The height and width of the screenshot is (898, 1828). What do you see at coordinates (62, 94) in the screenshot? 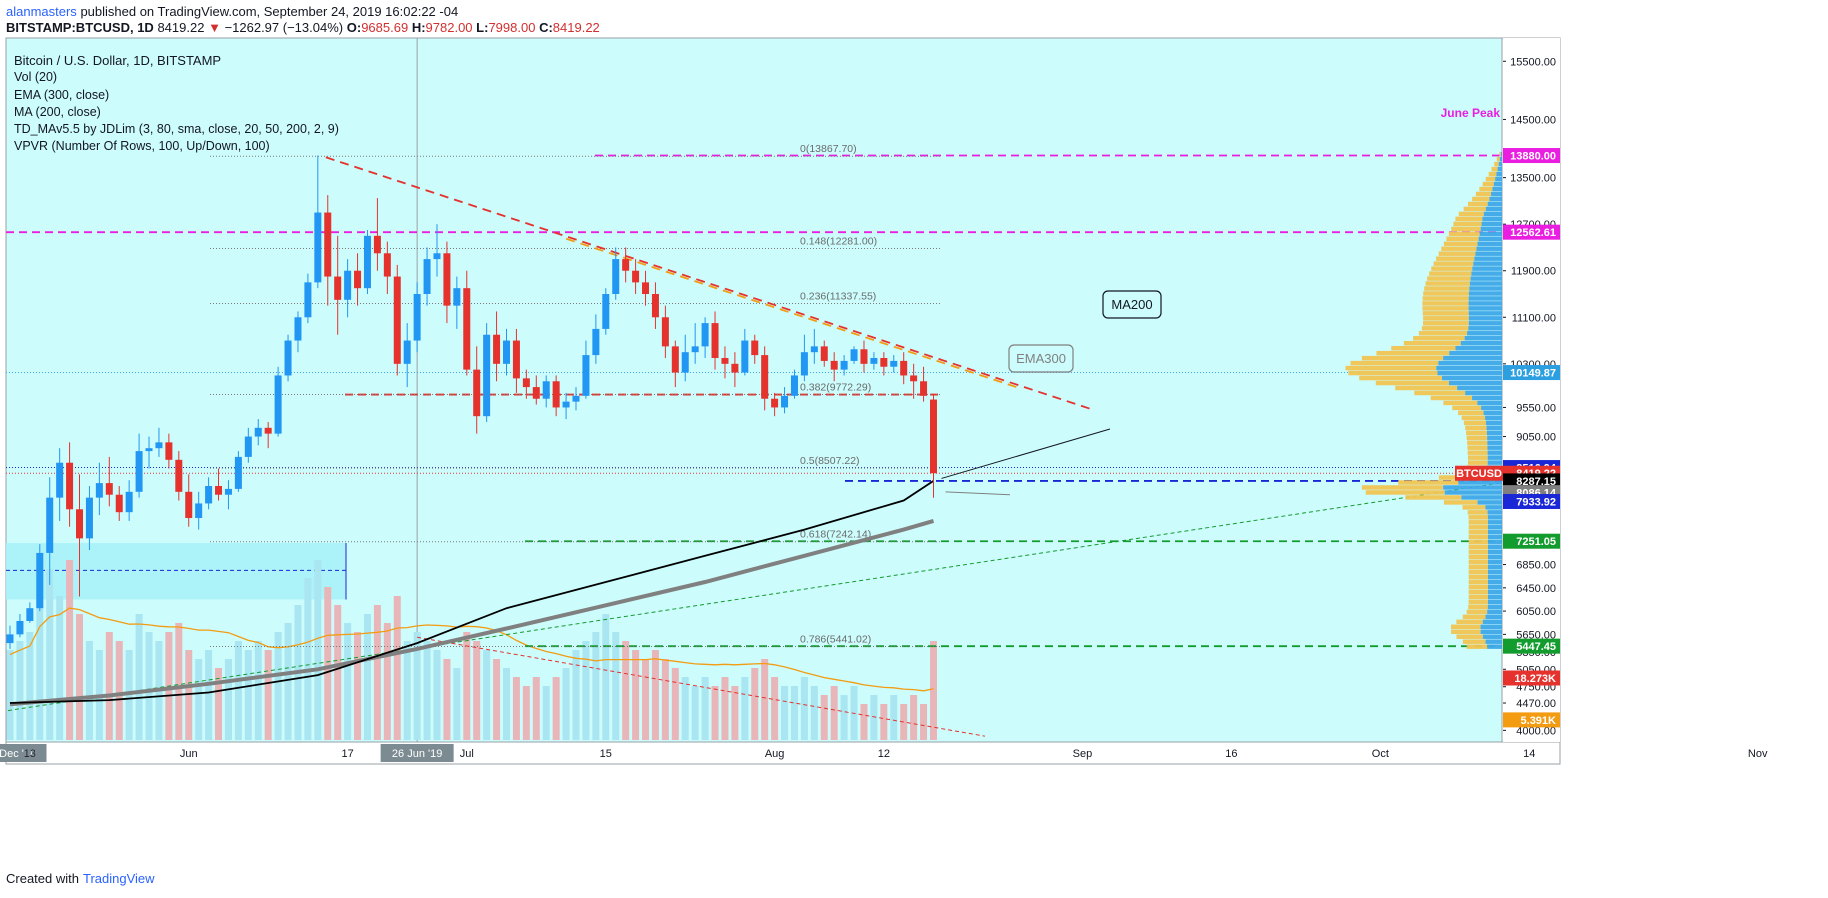
I see `legend-ema: EMA (300, close)` at bounding box center [62, 94].